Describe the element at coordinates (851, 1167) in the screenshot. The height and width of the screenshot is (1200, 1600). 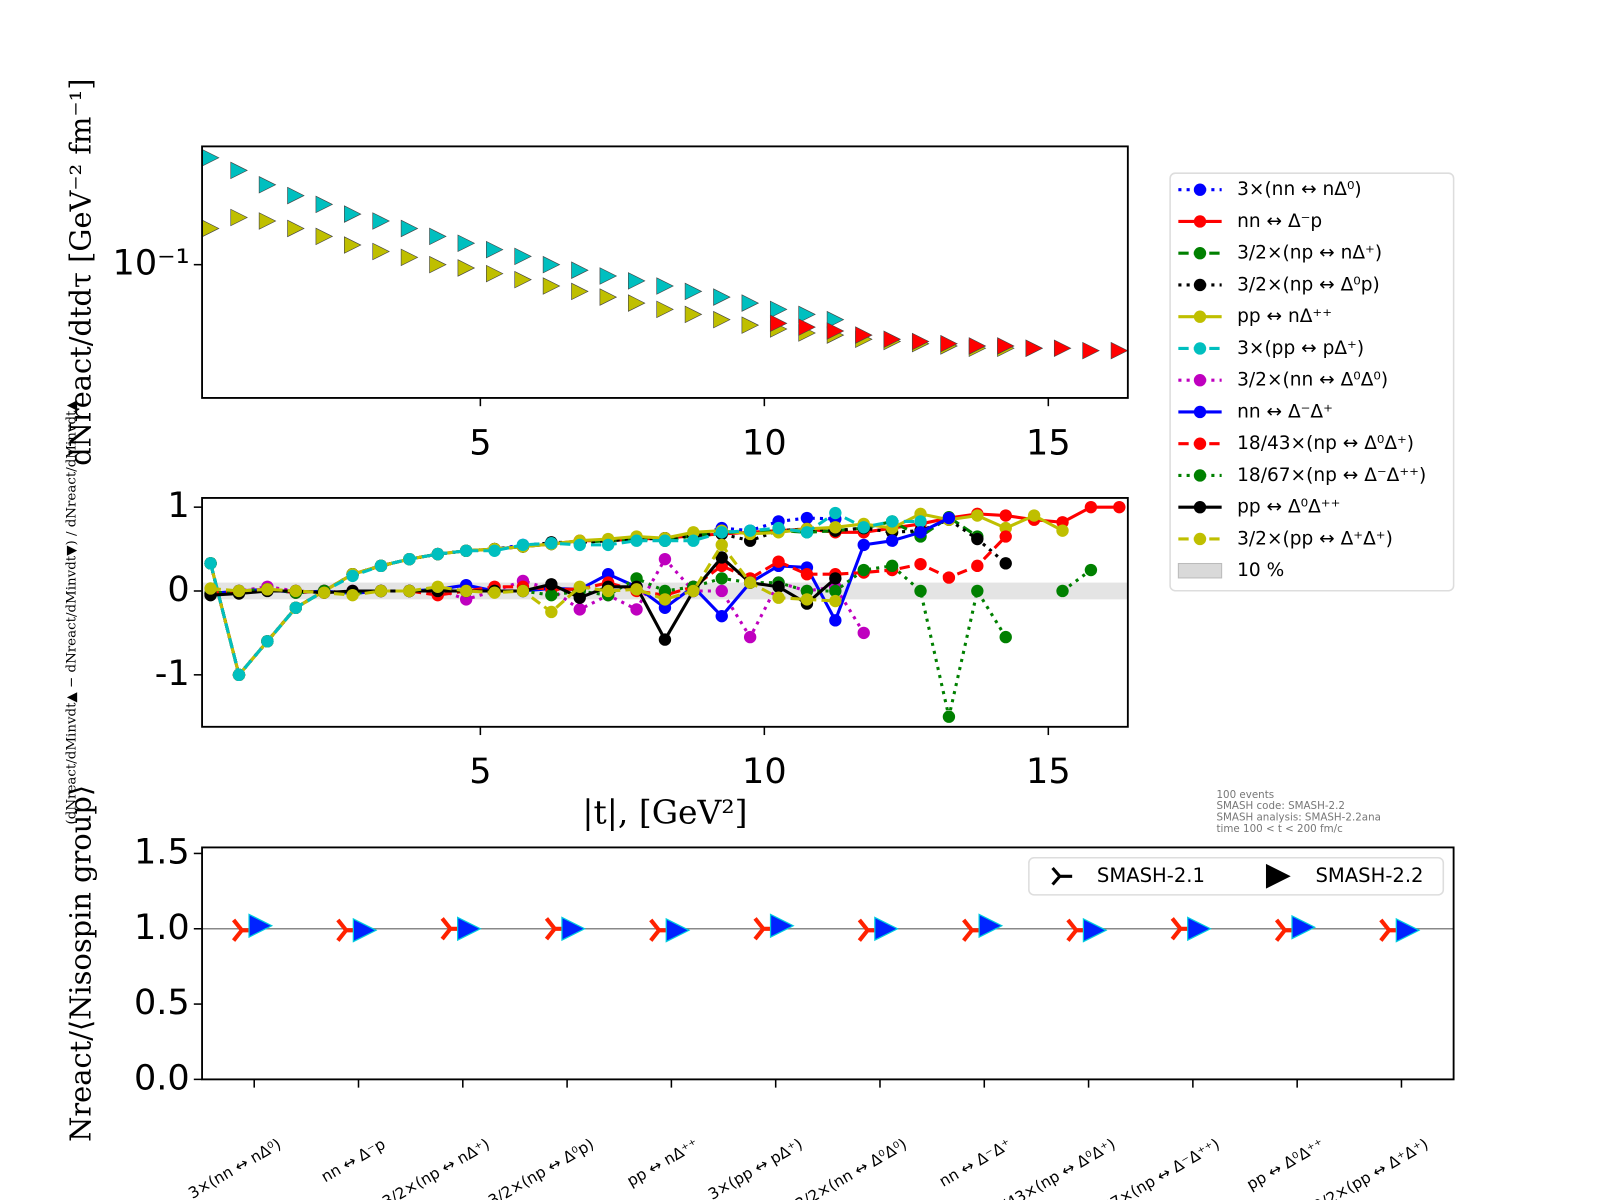
I see `x-tick-label: 3/2×(nn ↔ Δ⁰Δ⁰)` at that location.